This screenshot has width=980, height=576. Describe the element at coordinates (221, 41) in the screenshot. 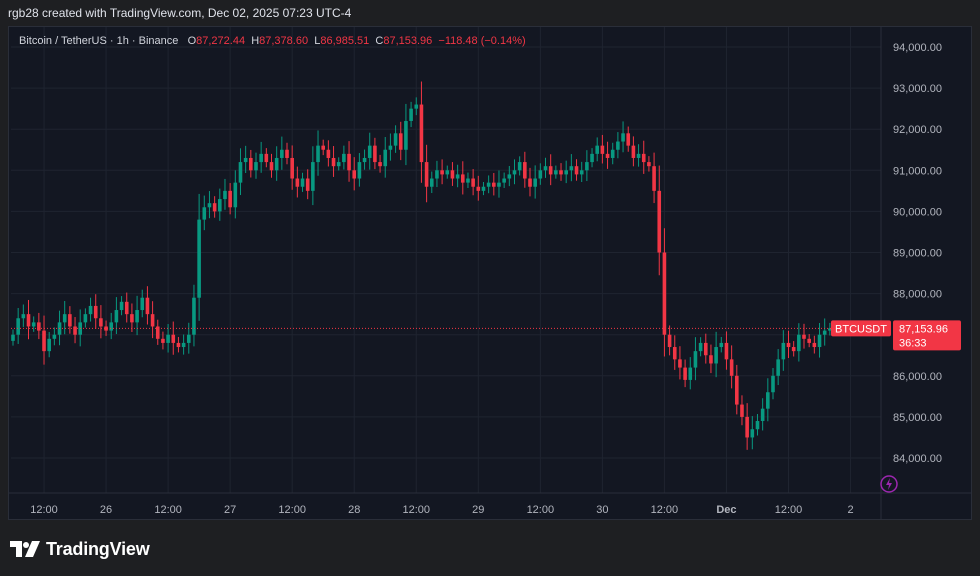

I see `open-value: 87,272.44` at that location.